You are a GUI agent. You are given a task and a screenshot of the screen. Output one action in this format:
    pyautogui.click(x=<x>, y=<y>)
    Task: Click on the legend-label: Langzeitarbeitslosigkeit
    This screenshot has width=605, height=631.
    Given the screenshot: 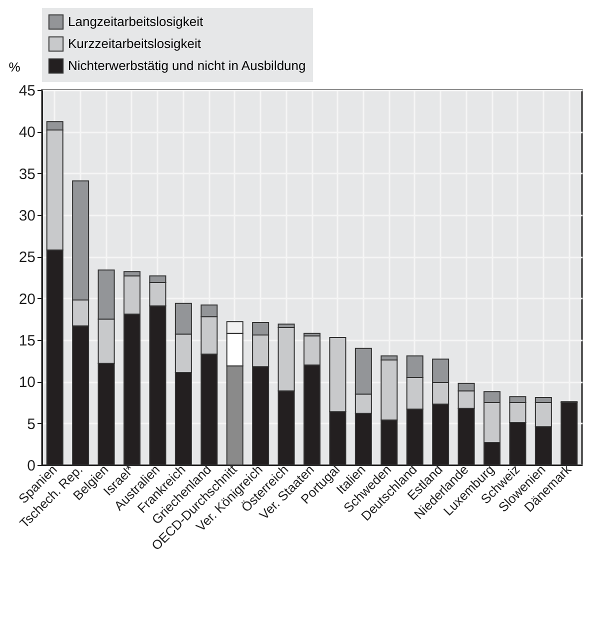 What is the action you would take?
    pyautogui.click(x=136, y=21)
    